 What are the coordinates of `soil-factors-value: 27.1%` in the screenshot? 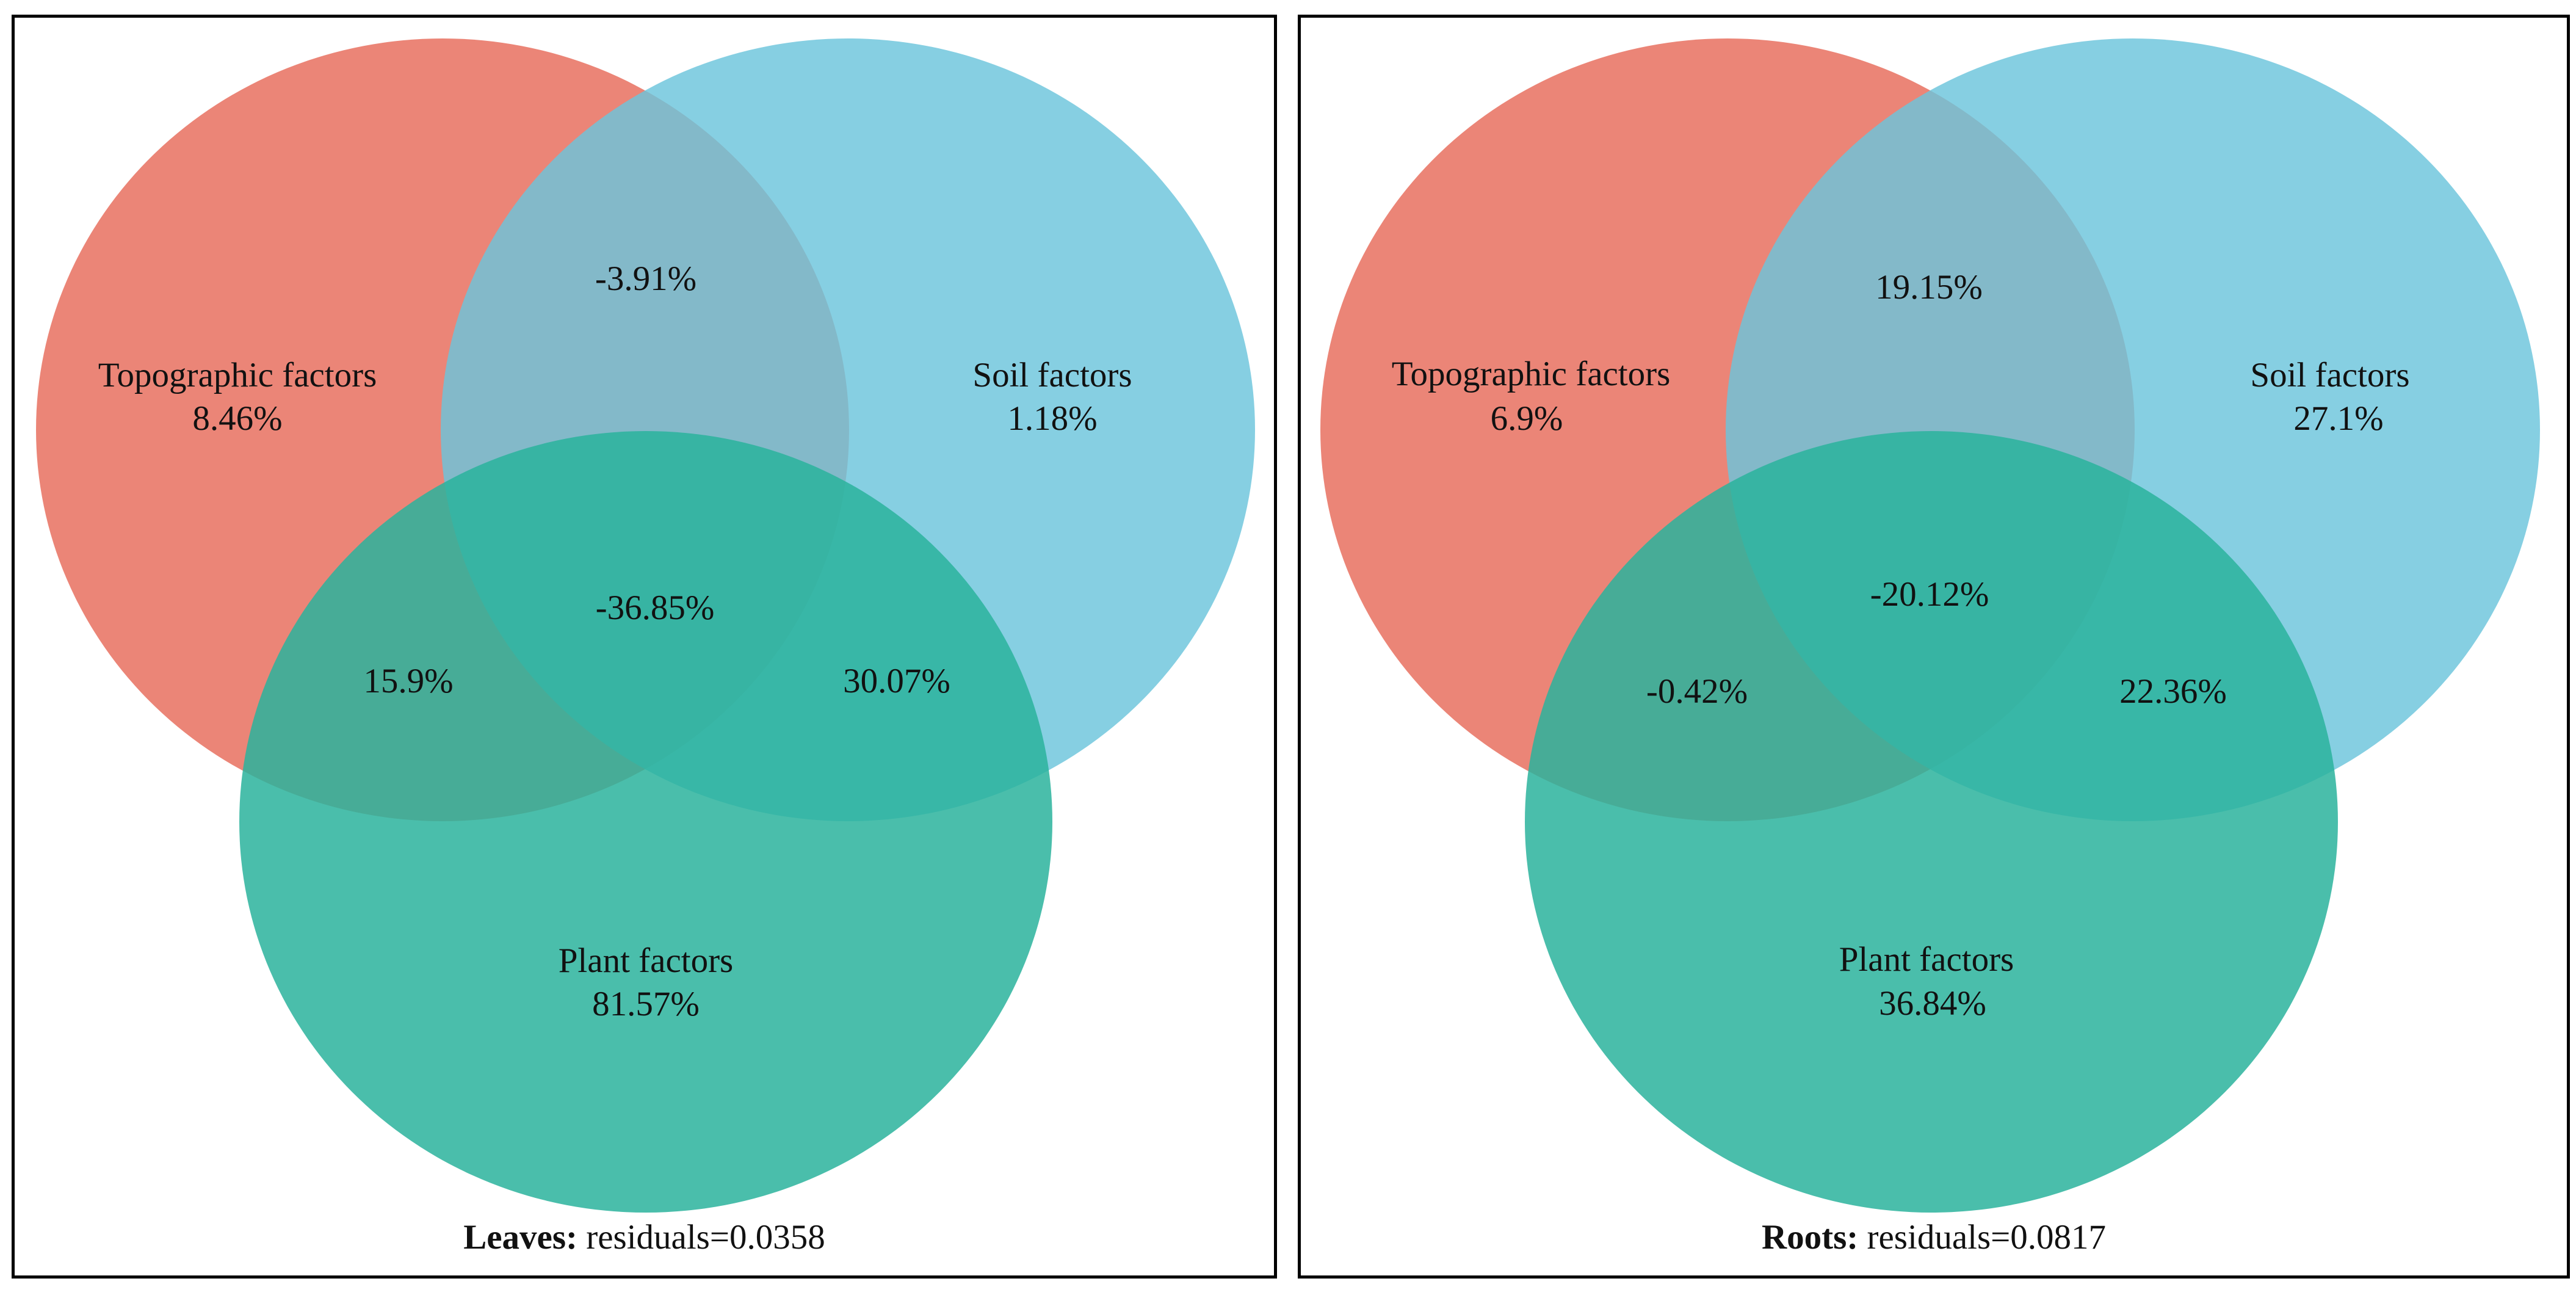 It's located at (2338, 418).